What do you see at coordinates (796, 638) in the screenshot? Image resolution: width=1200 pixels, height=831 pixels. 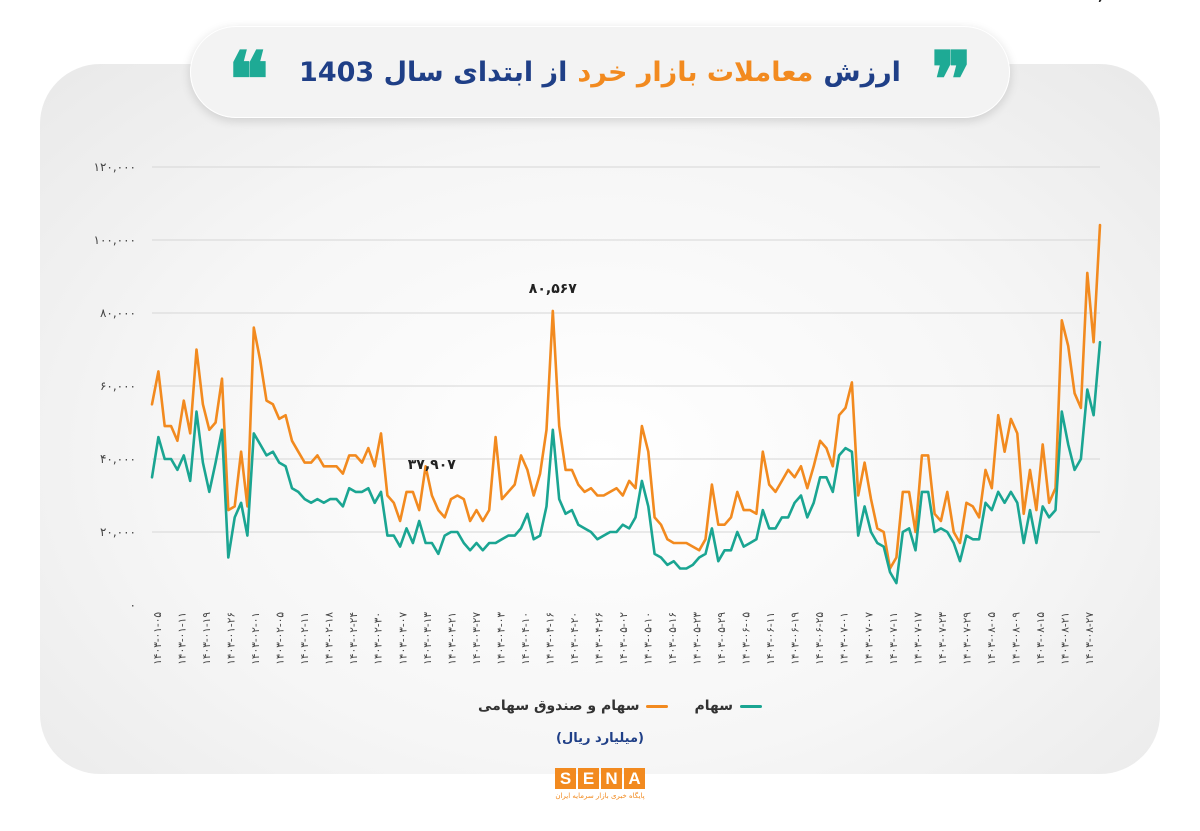 I see `x-tick-label: ۱۴۰۳-۰۶-۱۹` at bounding box center [796, 638].